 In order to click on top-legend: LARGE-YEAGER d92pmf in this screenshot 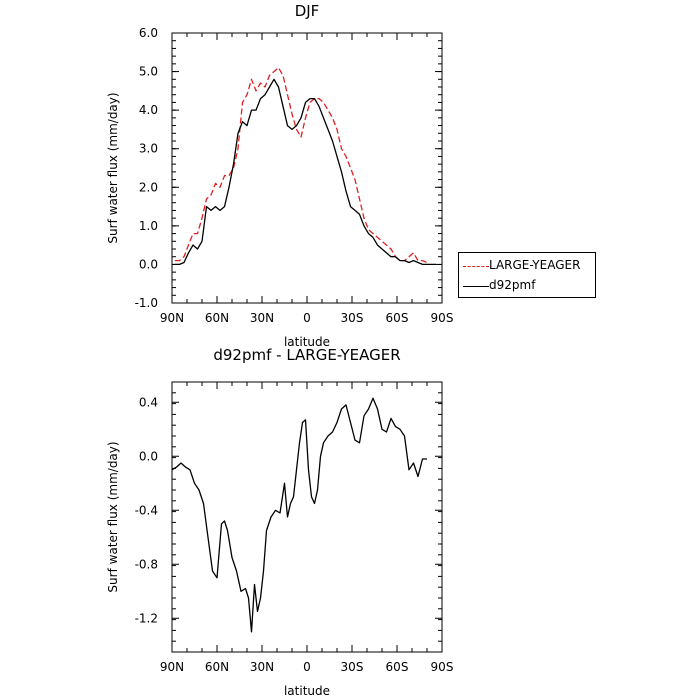, I will do `click(527, 275)`.